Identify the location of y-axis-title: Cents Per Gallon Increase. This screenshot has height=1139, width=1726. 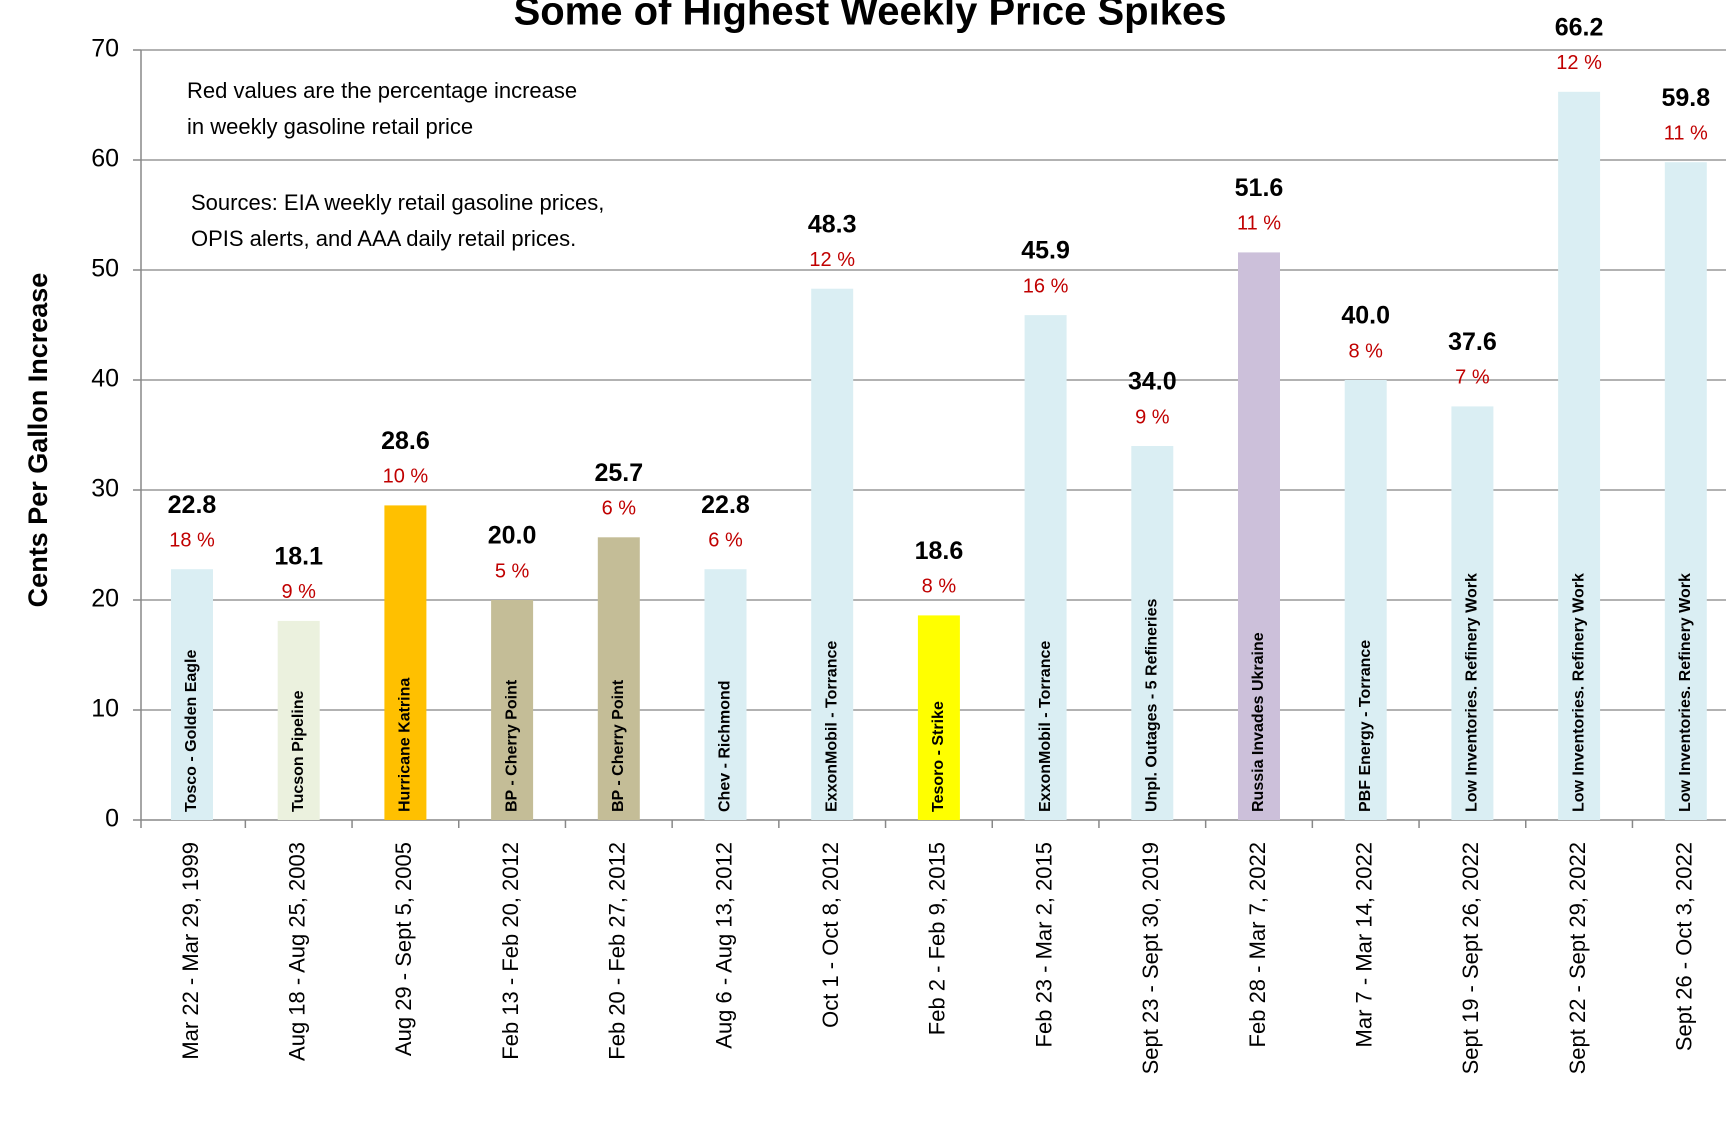
(38, 440).